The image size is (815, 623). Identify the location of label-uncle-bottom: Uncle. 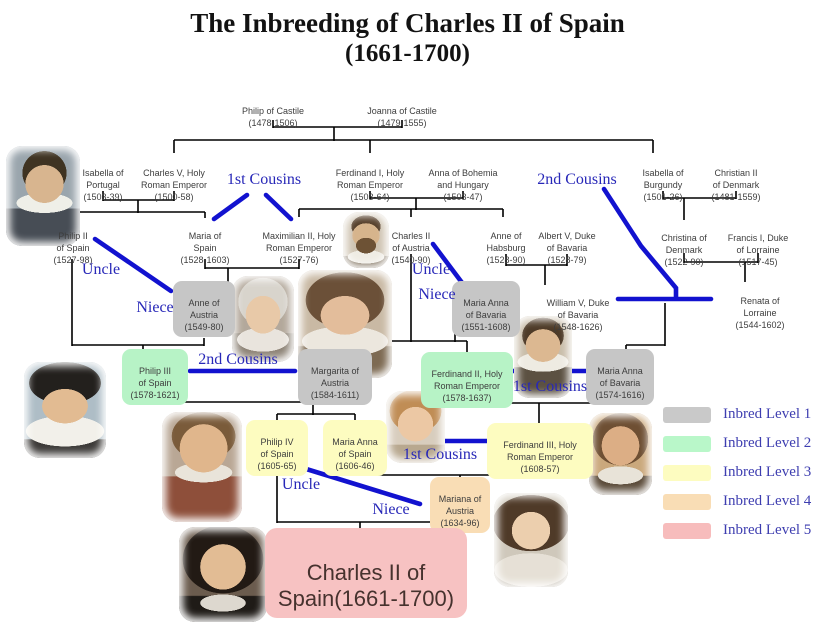
(301, 484).